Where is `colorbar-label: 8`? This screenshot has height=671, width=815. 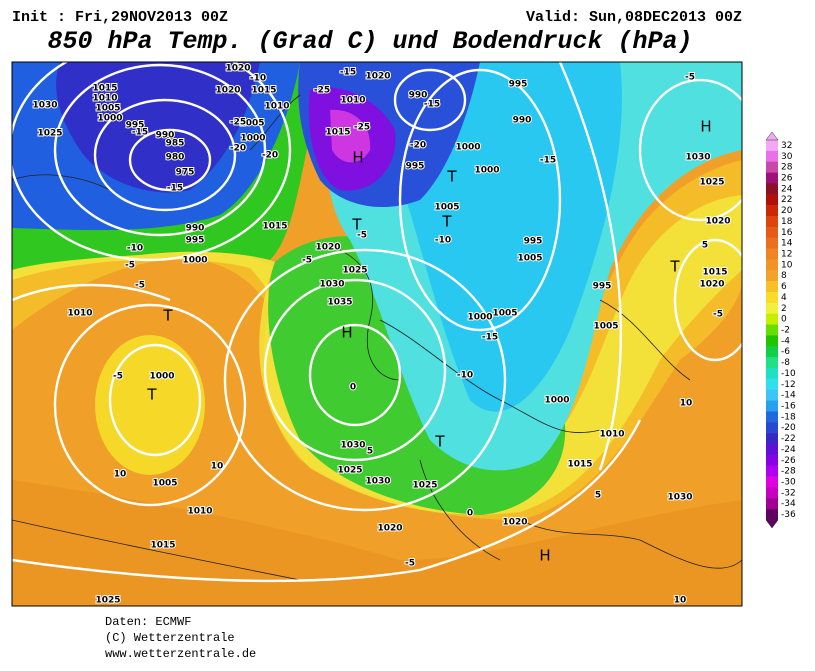 colorbar-label: 8 is located at coordinates (784, 276).